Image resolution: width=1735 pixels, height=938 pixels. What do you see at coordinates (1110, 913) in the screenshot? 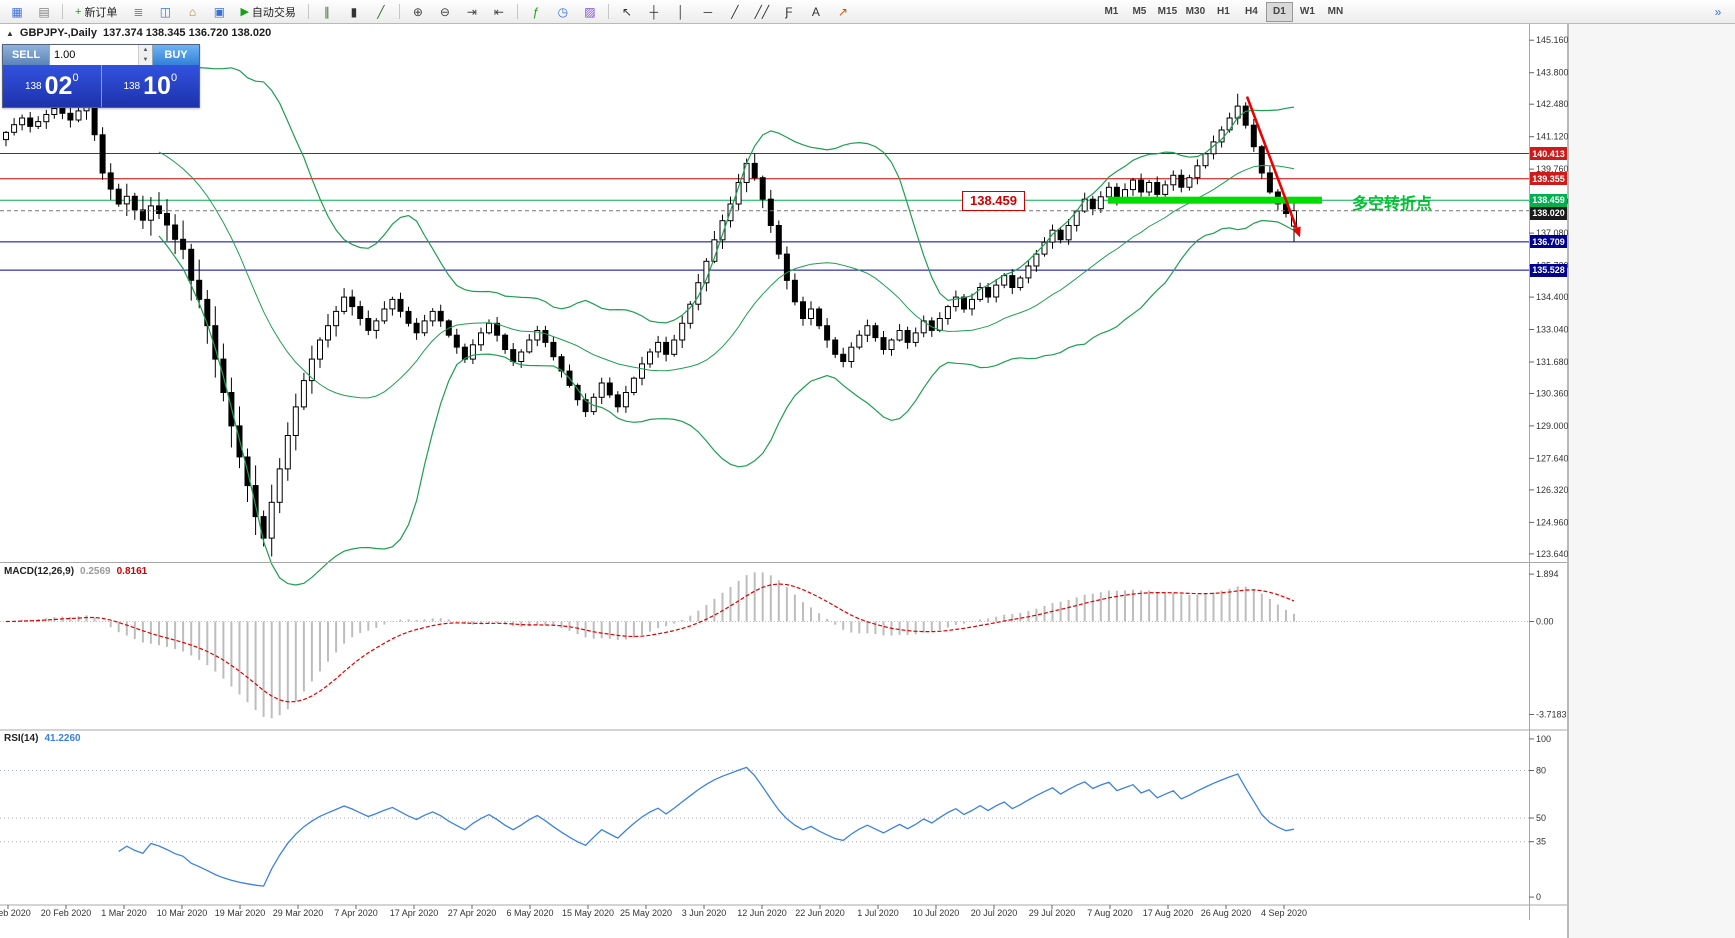
I see `date-axis-label: 7 Aug 2020` at bounding box center [1110, 913].